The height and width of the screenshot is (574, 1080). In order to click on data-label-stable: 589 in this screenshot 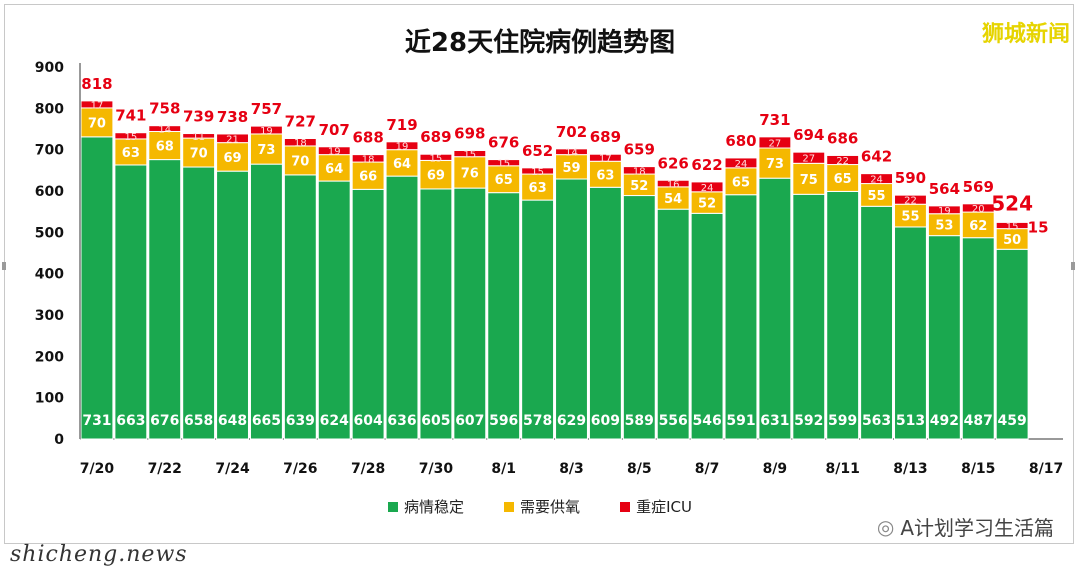, I will do `click(639, 421)`.